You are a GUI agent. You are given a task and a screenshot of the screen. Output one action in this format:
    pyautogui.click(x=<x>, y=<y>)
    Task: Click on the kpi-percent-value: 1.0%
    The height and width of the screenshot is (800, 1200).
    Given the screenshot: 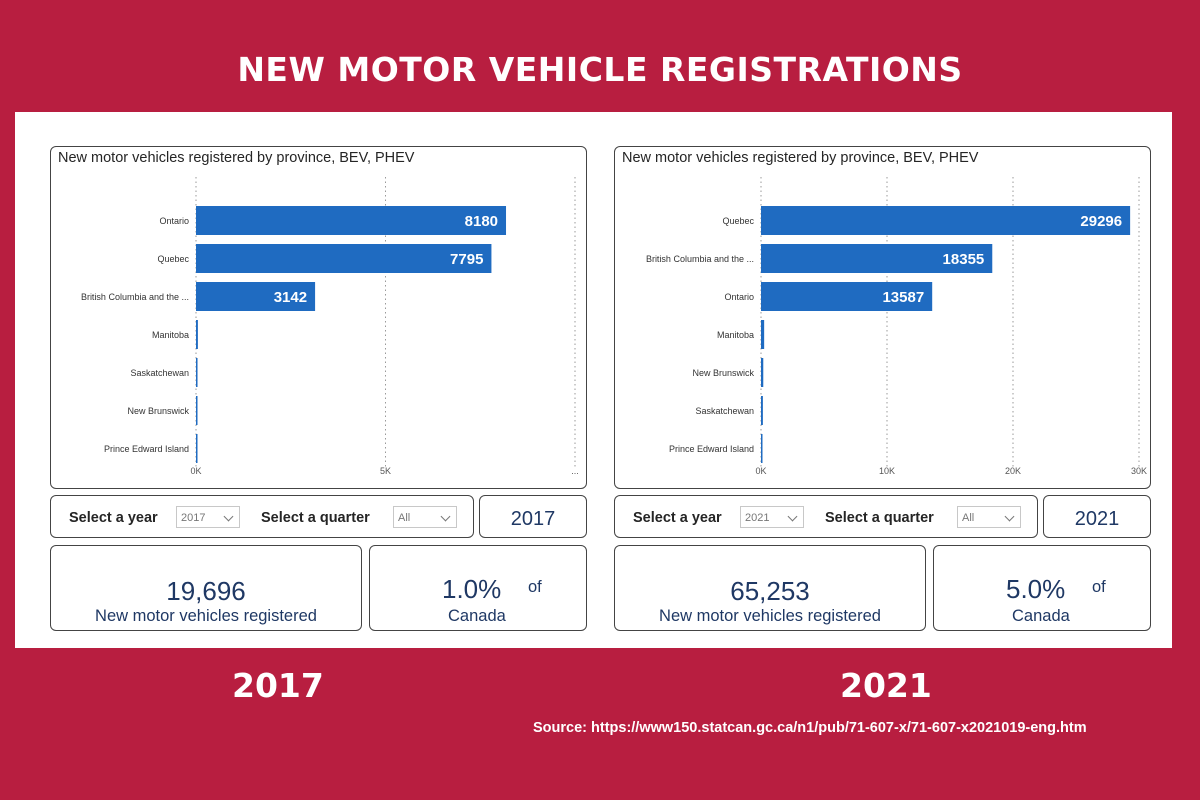 What is the action you would take?
    pyautogui.click(x=472, y=589)
    